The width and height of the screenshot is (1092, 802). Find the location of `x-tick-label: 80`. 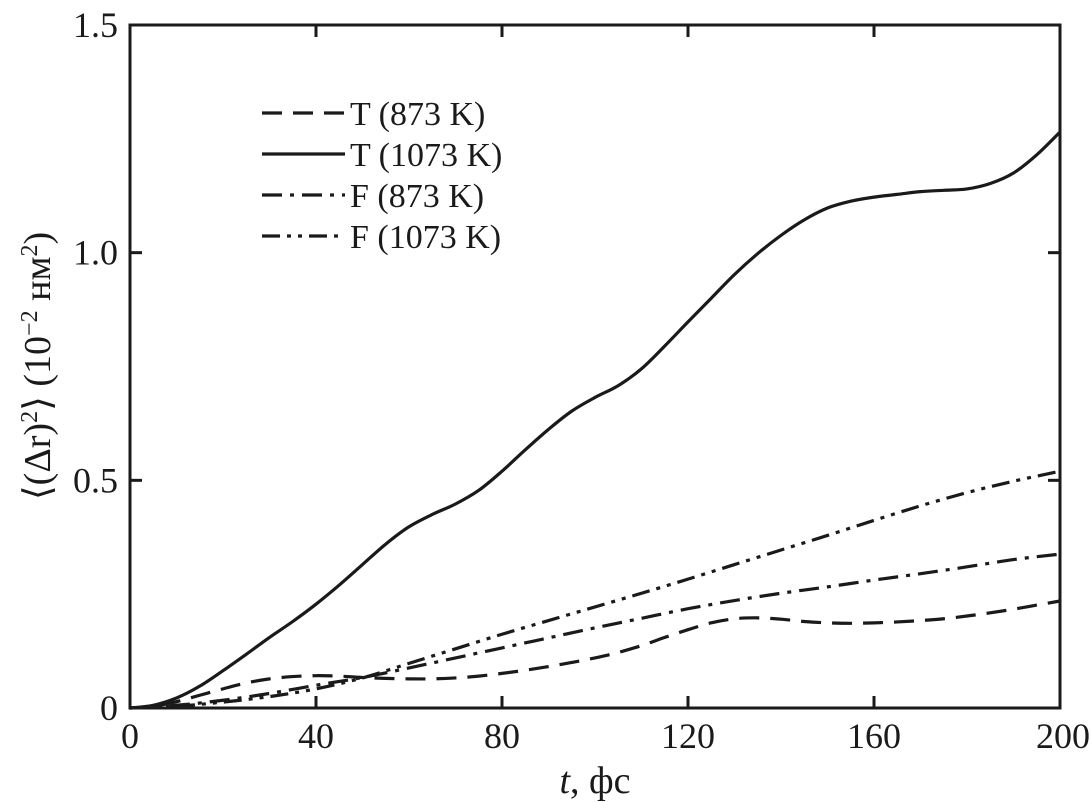

x-tick-label: 80 is located at coordinates (502, 736).